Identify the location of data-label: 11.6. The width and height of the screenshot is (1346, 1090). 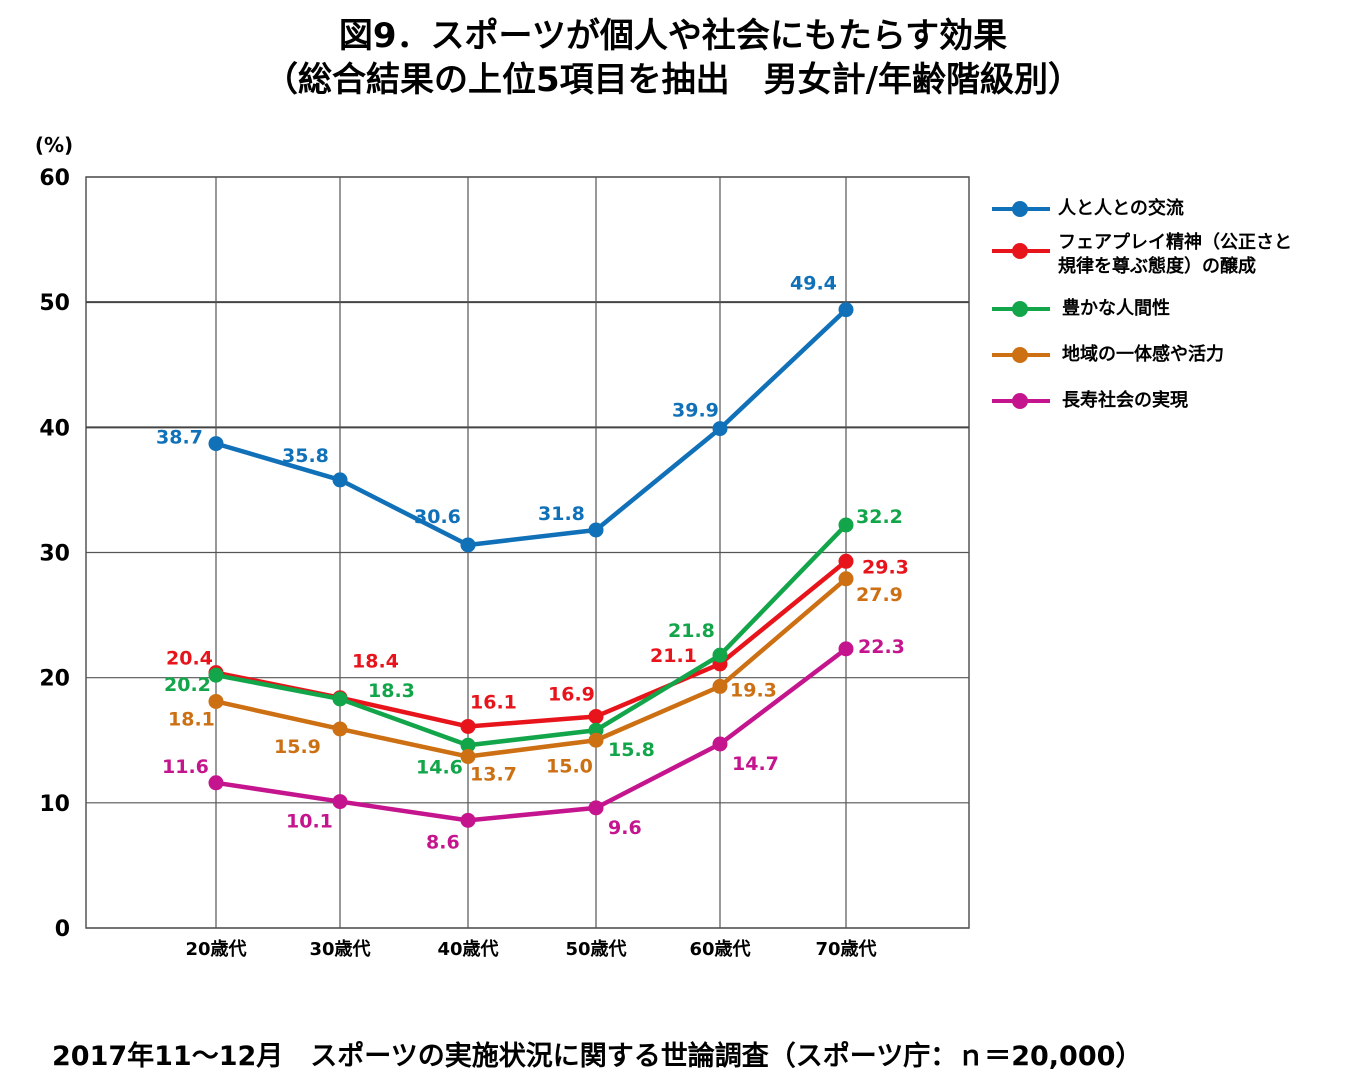
(185, 767).